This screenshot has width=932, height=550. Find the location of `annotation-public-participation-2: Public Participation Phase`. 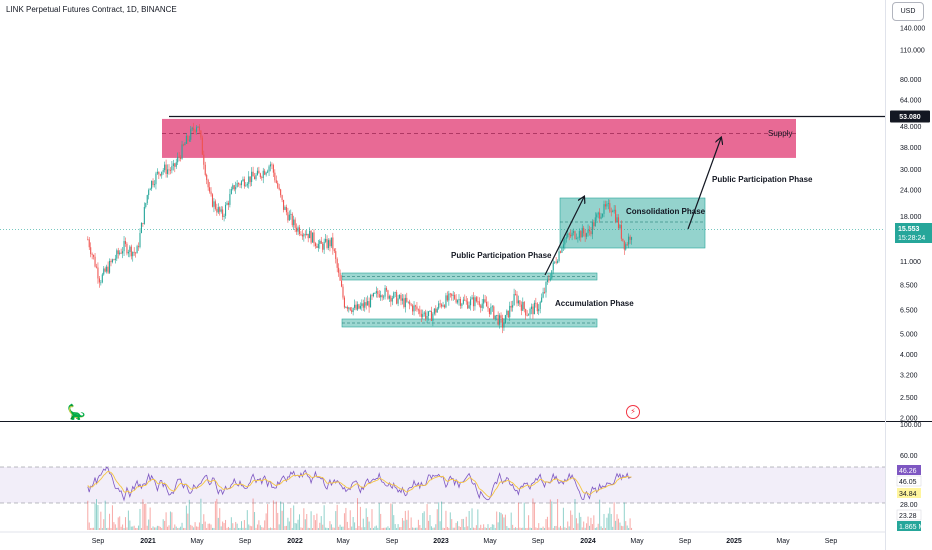

annotation-public-participation-2: Public Participation Phase is located at coordinates (762, 179).